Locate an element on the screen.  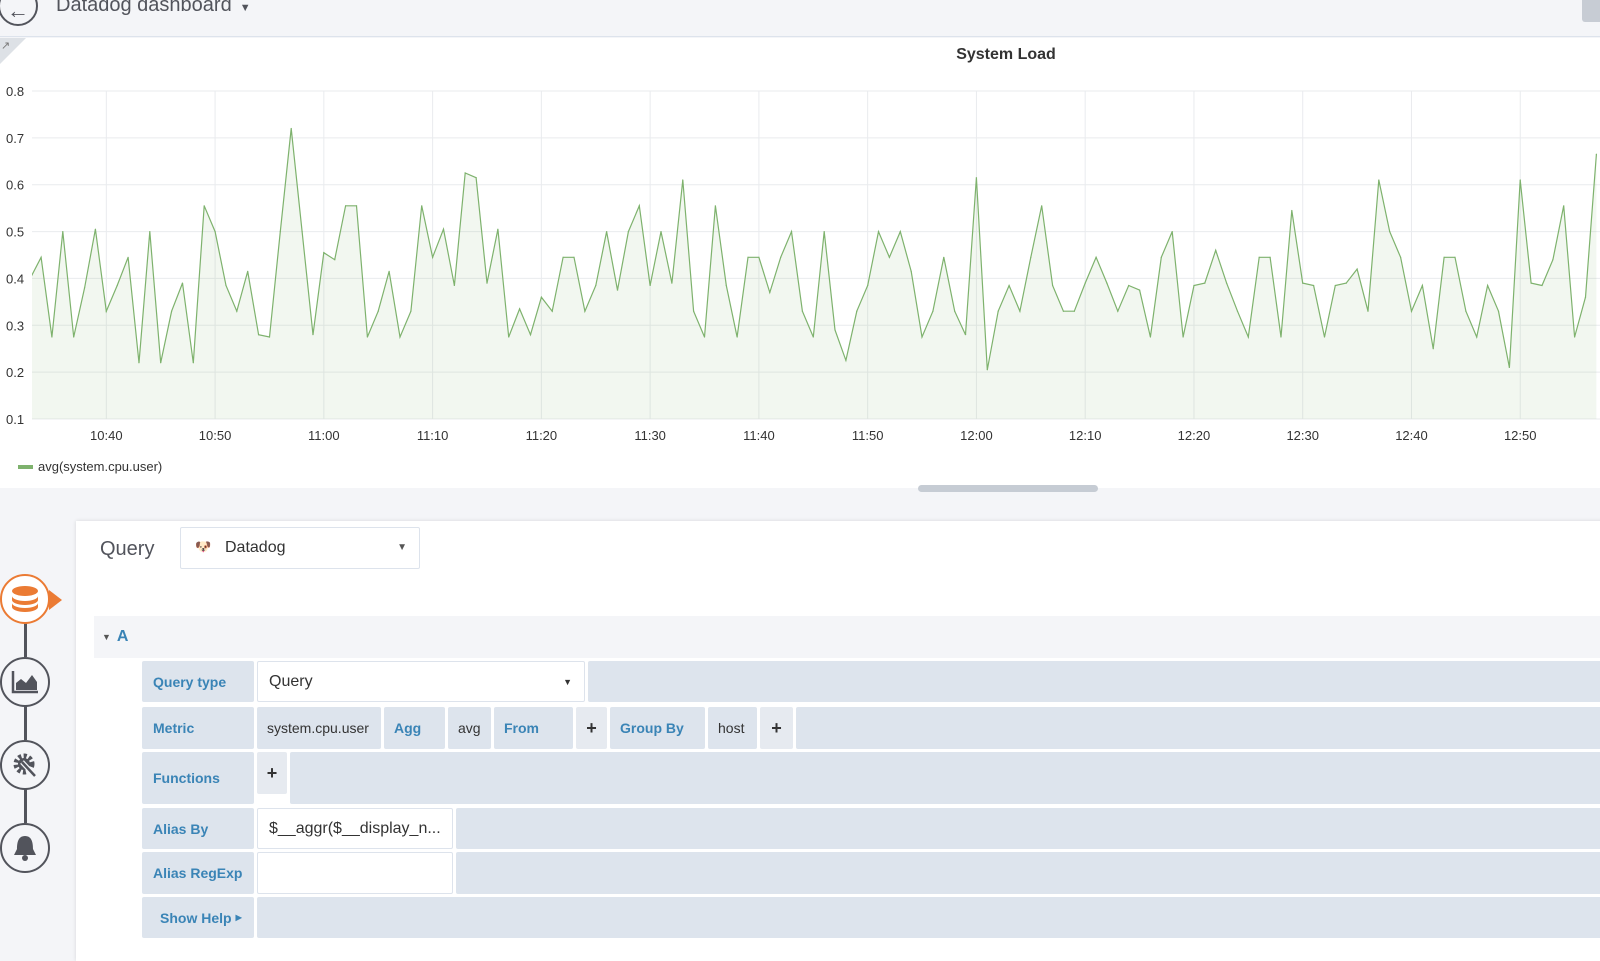
alias-regexp-input is located at coordinates (355, 873).